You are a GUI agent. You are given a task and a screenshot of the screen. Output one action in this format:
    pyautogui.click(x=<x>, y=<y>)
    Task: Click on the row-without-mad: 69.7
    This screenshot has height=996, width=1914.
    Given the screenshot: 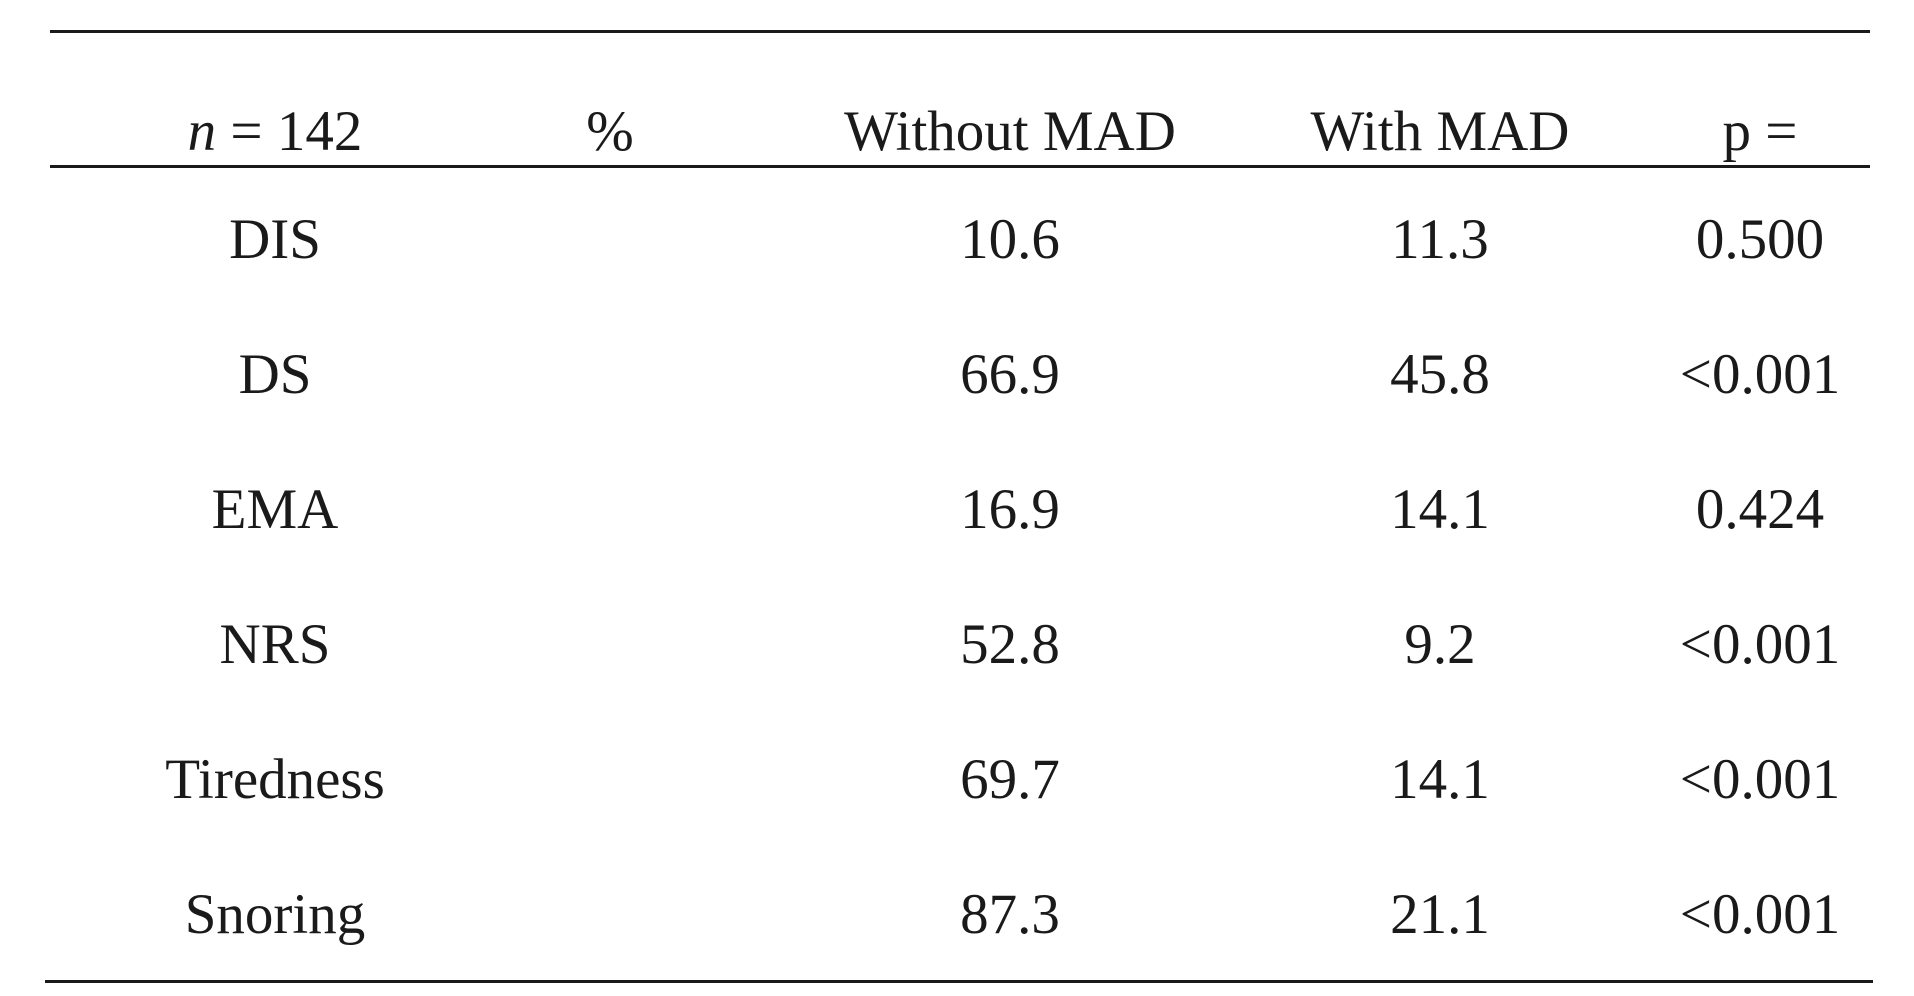 What is the action you would take?
    pyautogui.click(x=1010, y=779)
    